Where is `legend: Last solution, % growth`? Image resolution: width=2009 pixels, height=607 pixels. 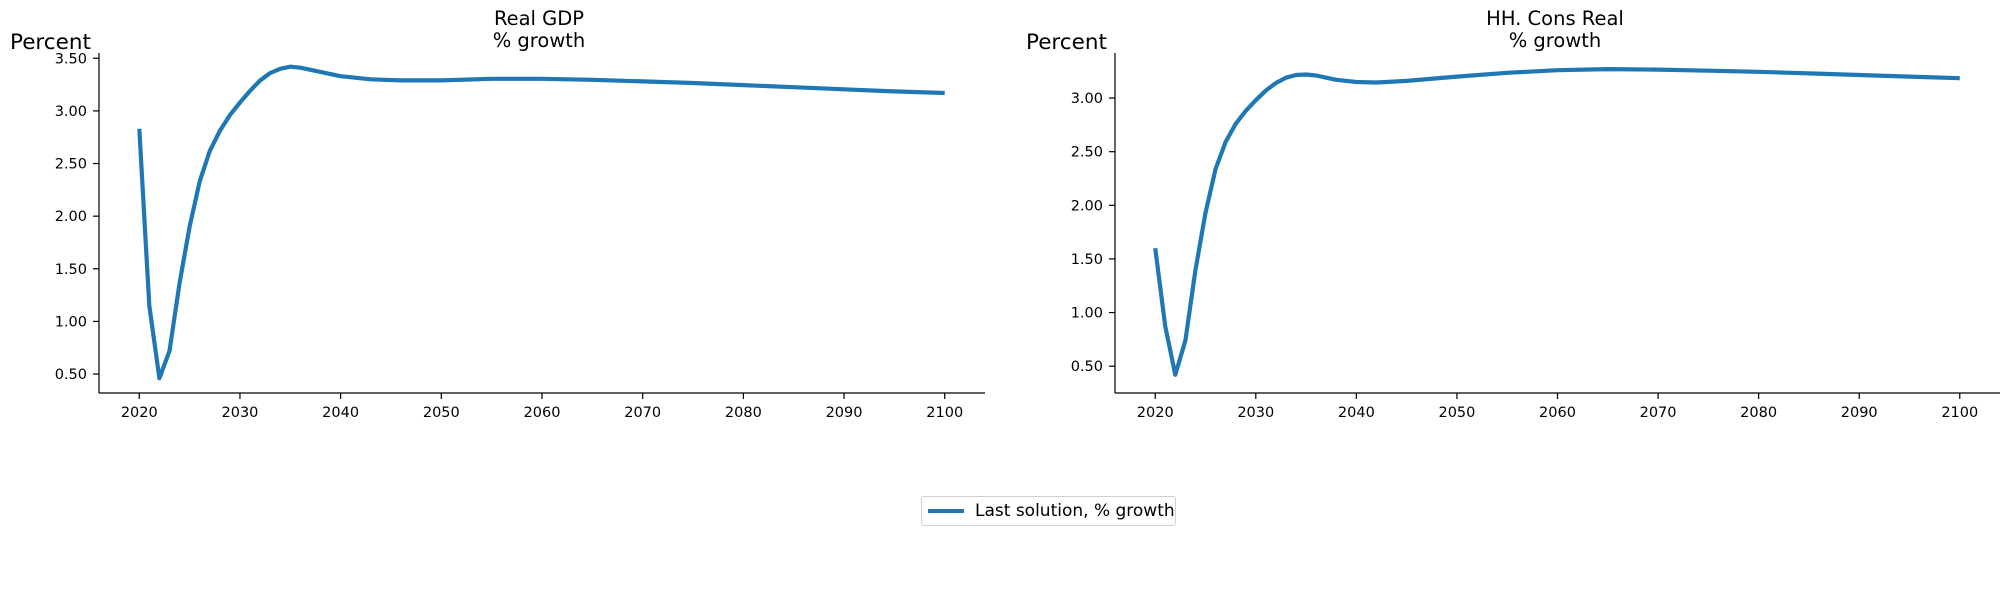 legend: Last solution, % growth is located at coordinates (1048, 511).